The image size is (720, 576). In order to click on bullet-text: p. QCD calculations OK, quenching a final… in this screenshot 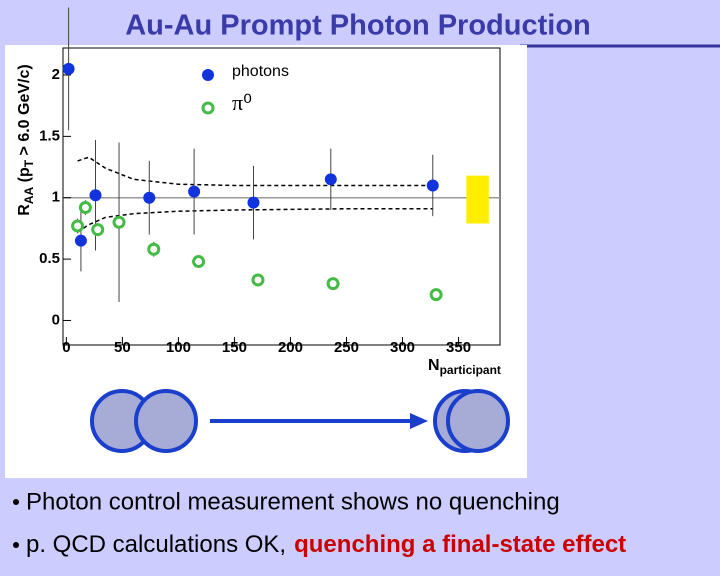, I will do `click(326, 544)`.